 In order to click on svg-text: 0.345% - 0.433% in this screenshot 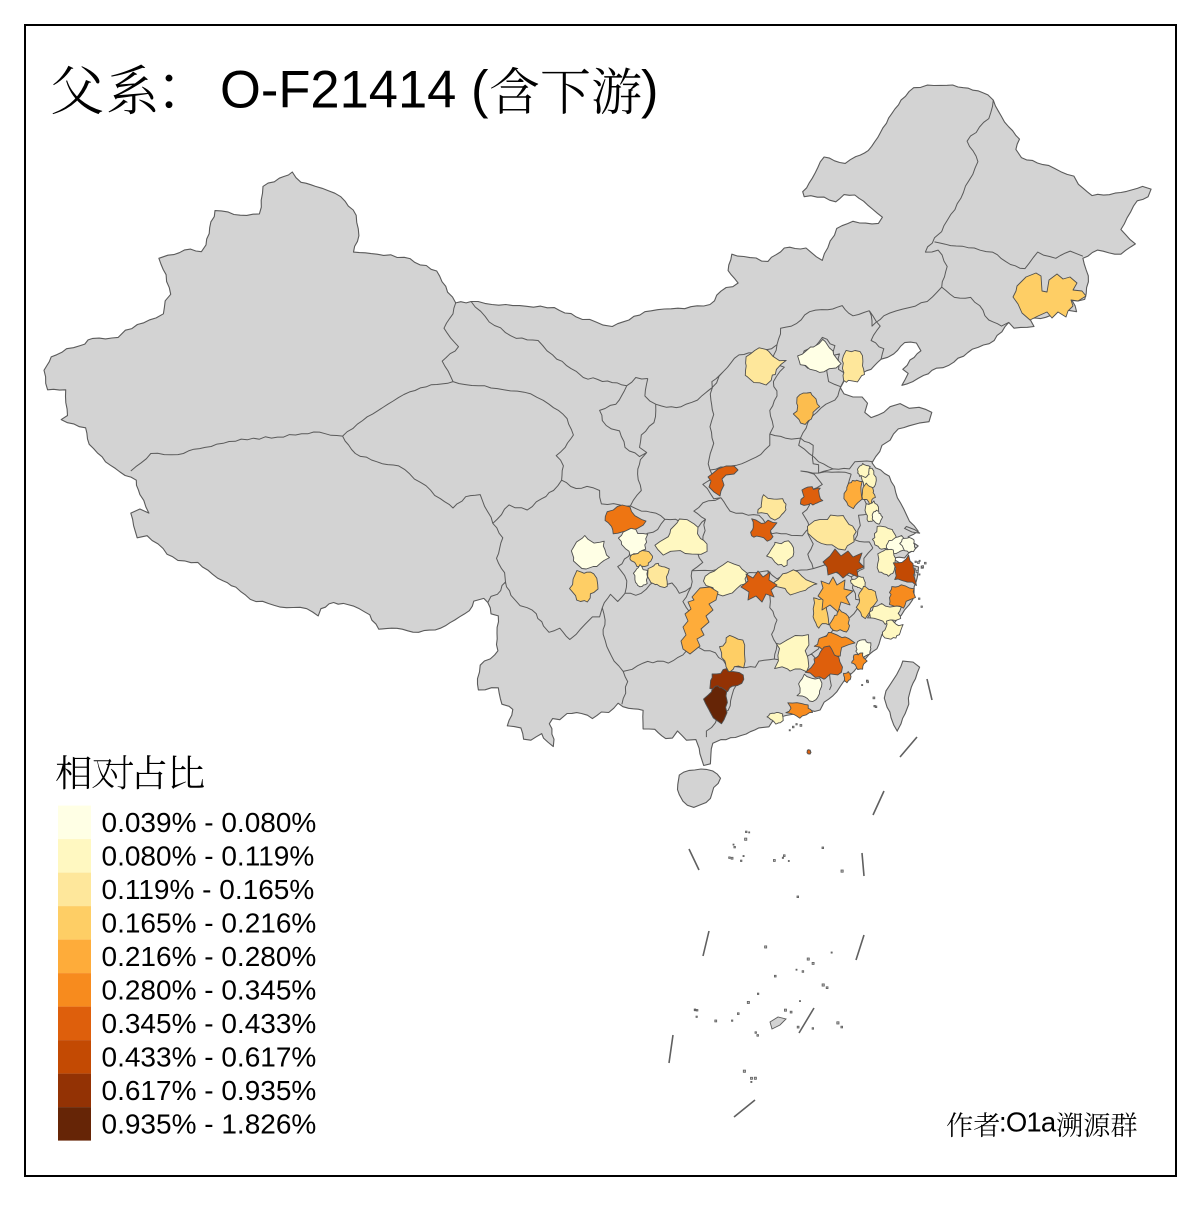, I will do `click(209, 1023)`.